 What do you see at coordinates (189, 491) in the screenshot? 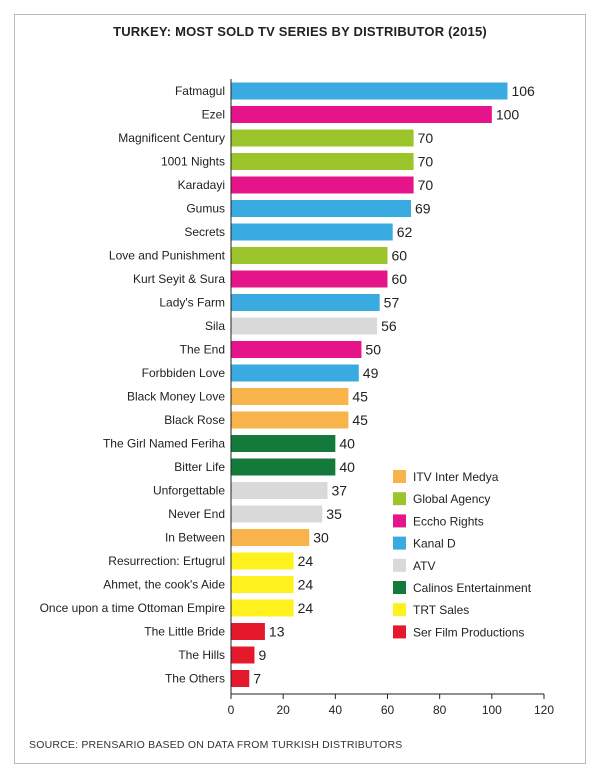
I see `category-label: Unforgettable` at bounding box center [189, 491].